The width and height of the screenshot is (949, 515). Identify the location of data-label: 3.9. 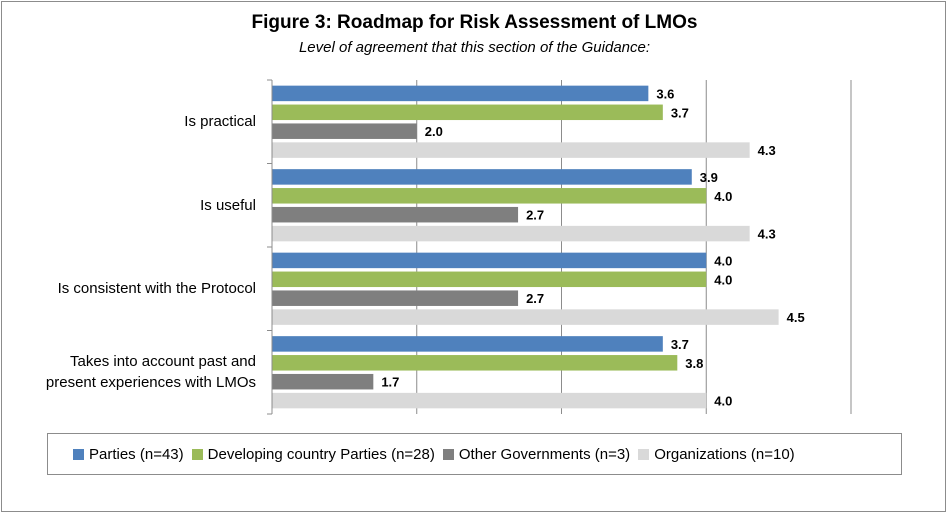
(709, 177).